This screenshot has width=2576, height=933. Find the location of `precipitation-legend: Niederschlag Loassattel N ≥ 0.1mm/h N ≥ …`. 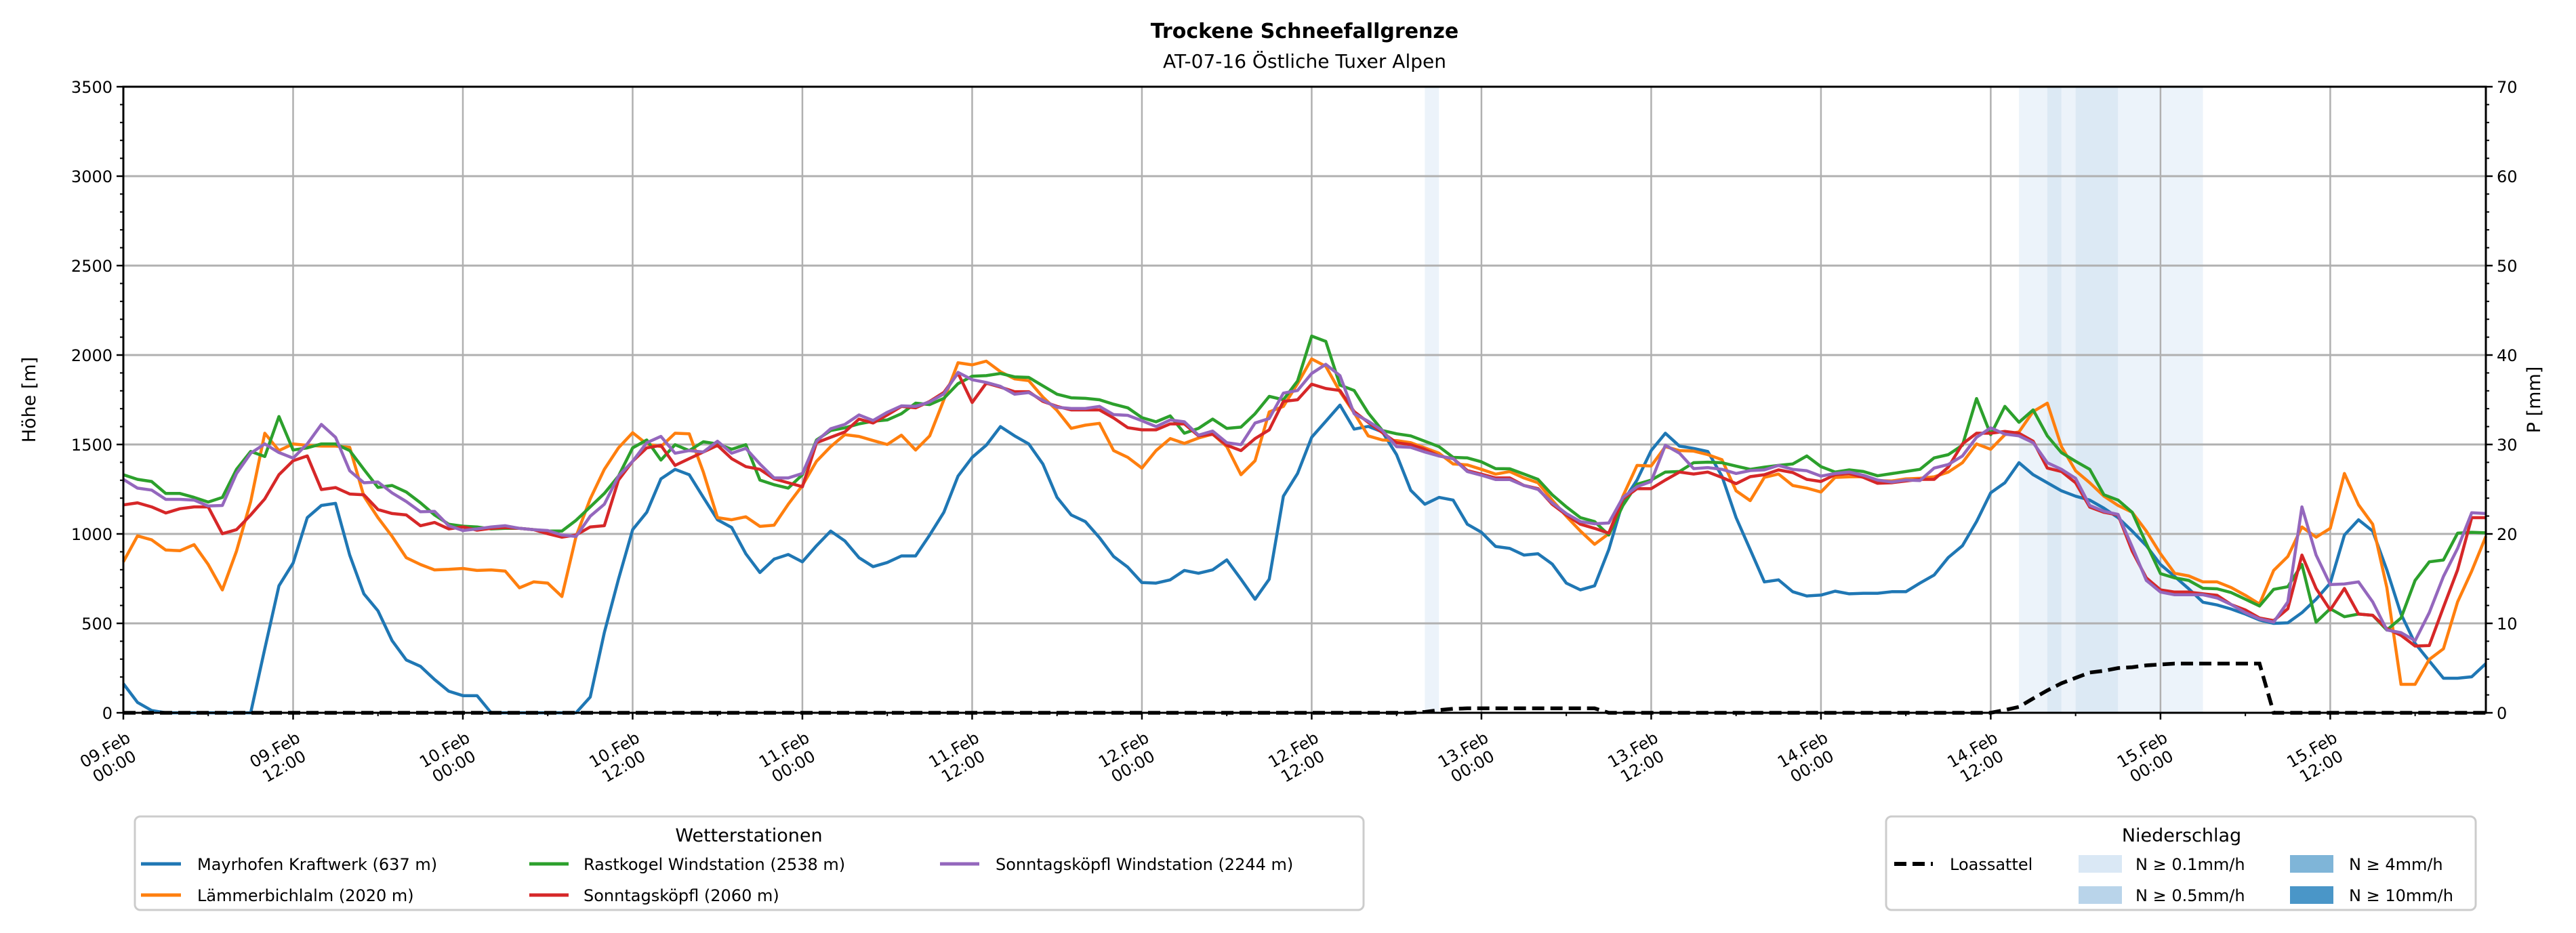

precipitation-legend: Niederschlag Loassattel N ≥ 0.1mm/h N ≥ … is located at coordinates (2181, 863).